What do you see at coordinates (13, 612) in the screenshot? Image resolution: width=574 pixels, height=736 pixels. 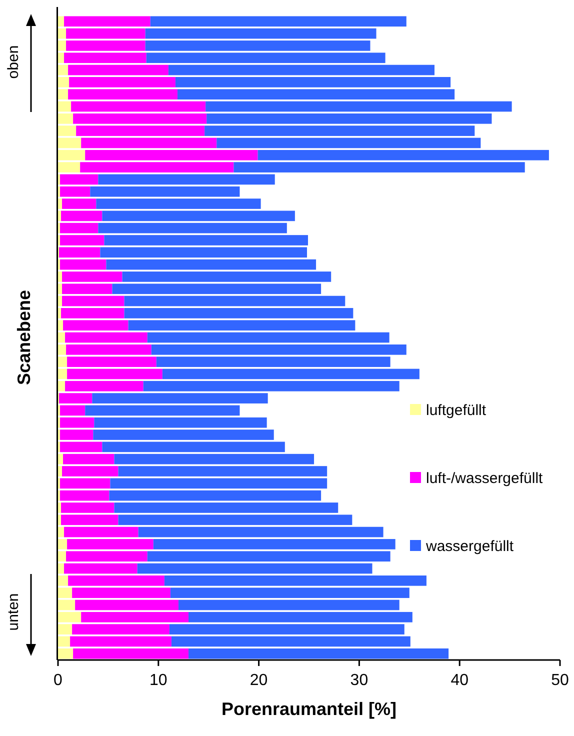 I see `text: unten` at bounding box center [13, 612].